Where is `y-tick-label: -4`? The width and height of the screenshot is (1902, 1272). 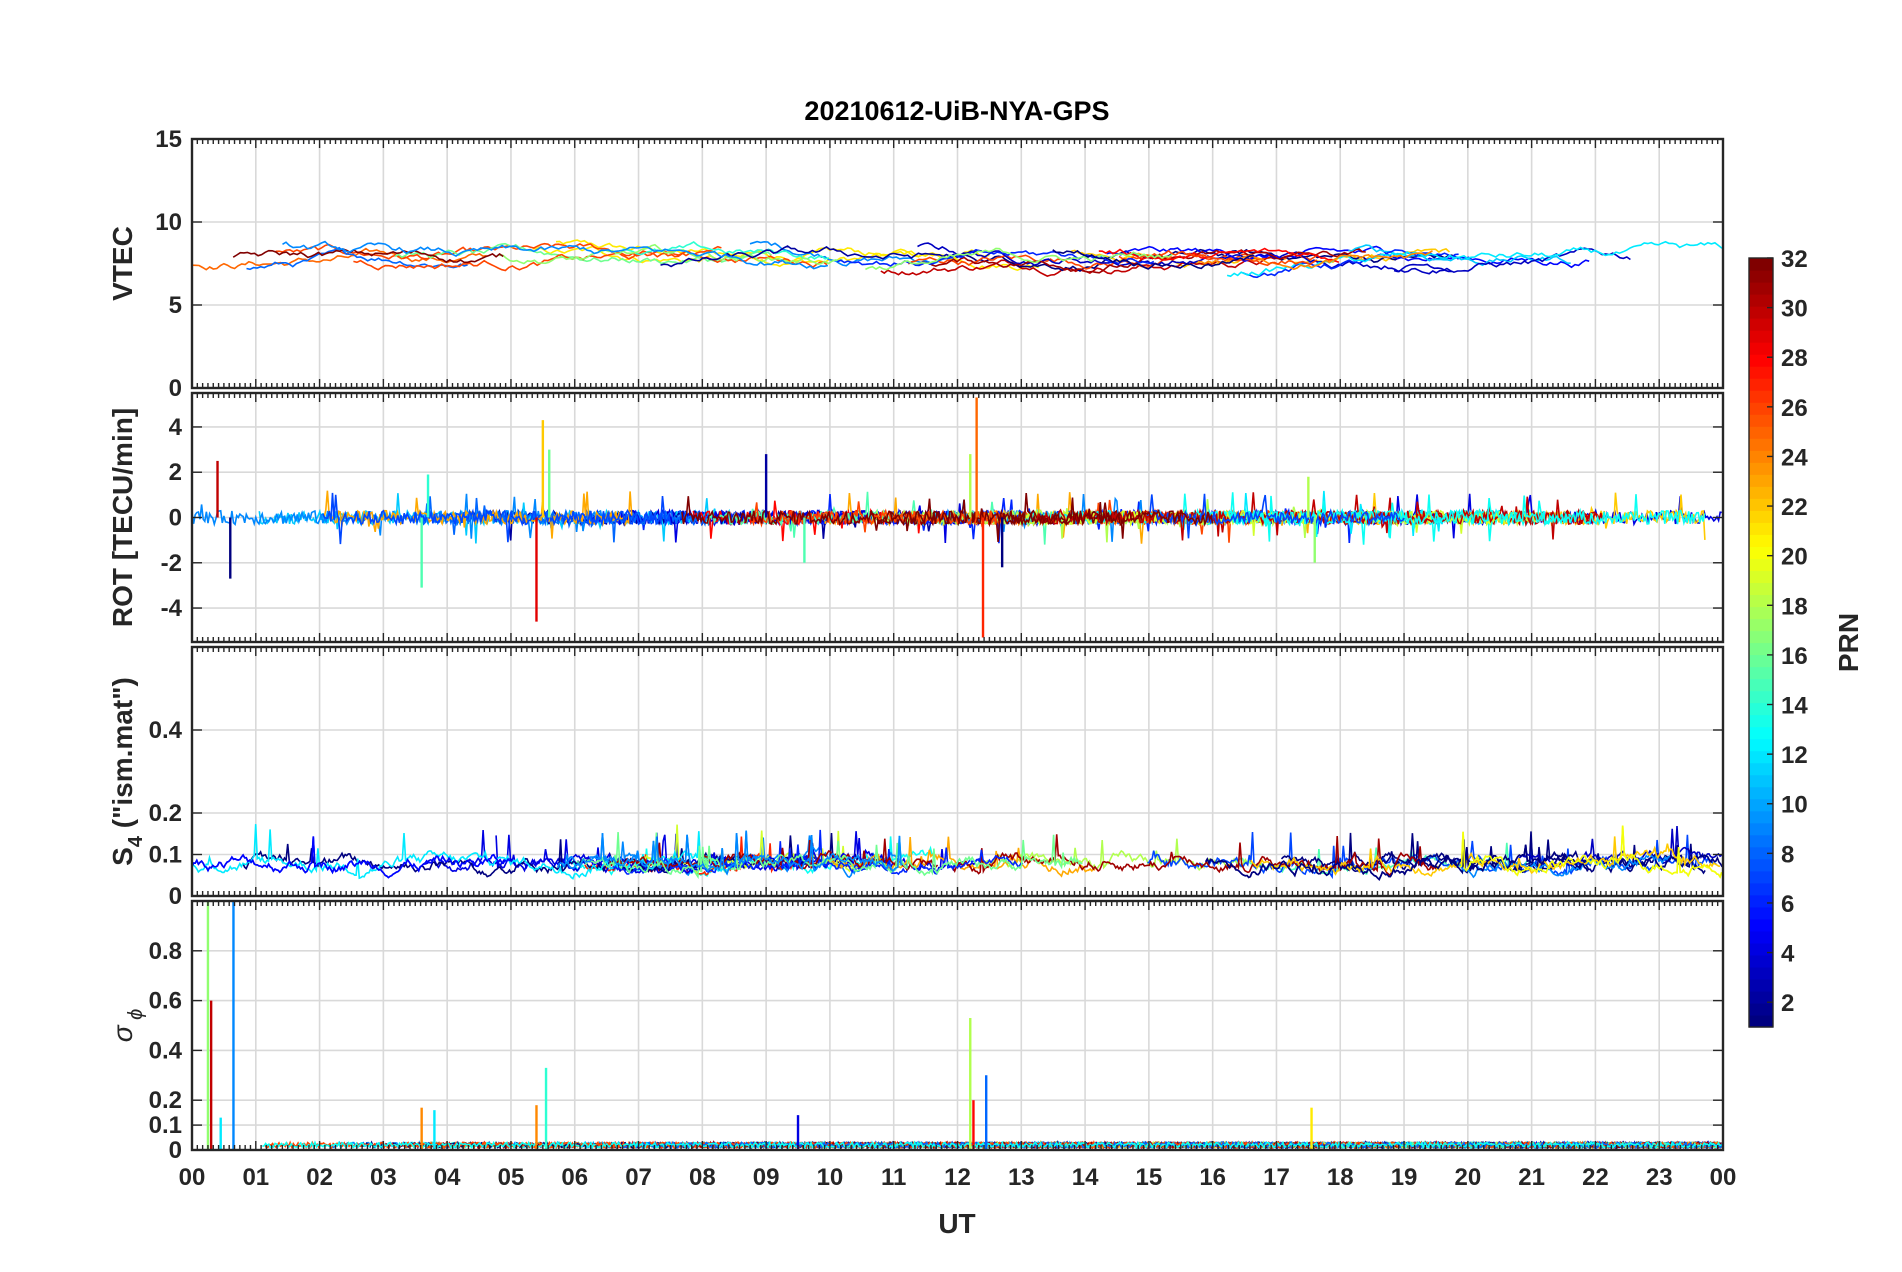 y-tick-label: -4 is located at coordinates (172, 608).